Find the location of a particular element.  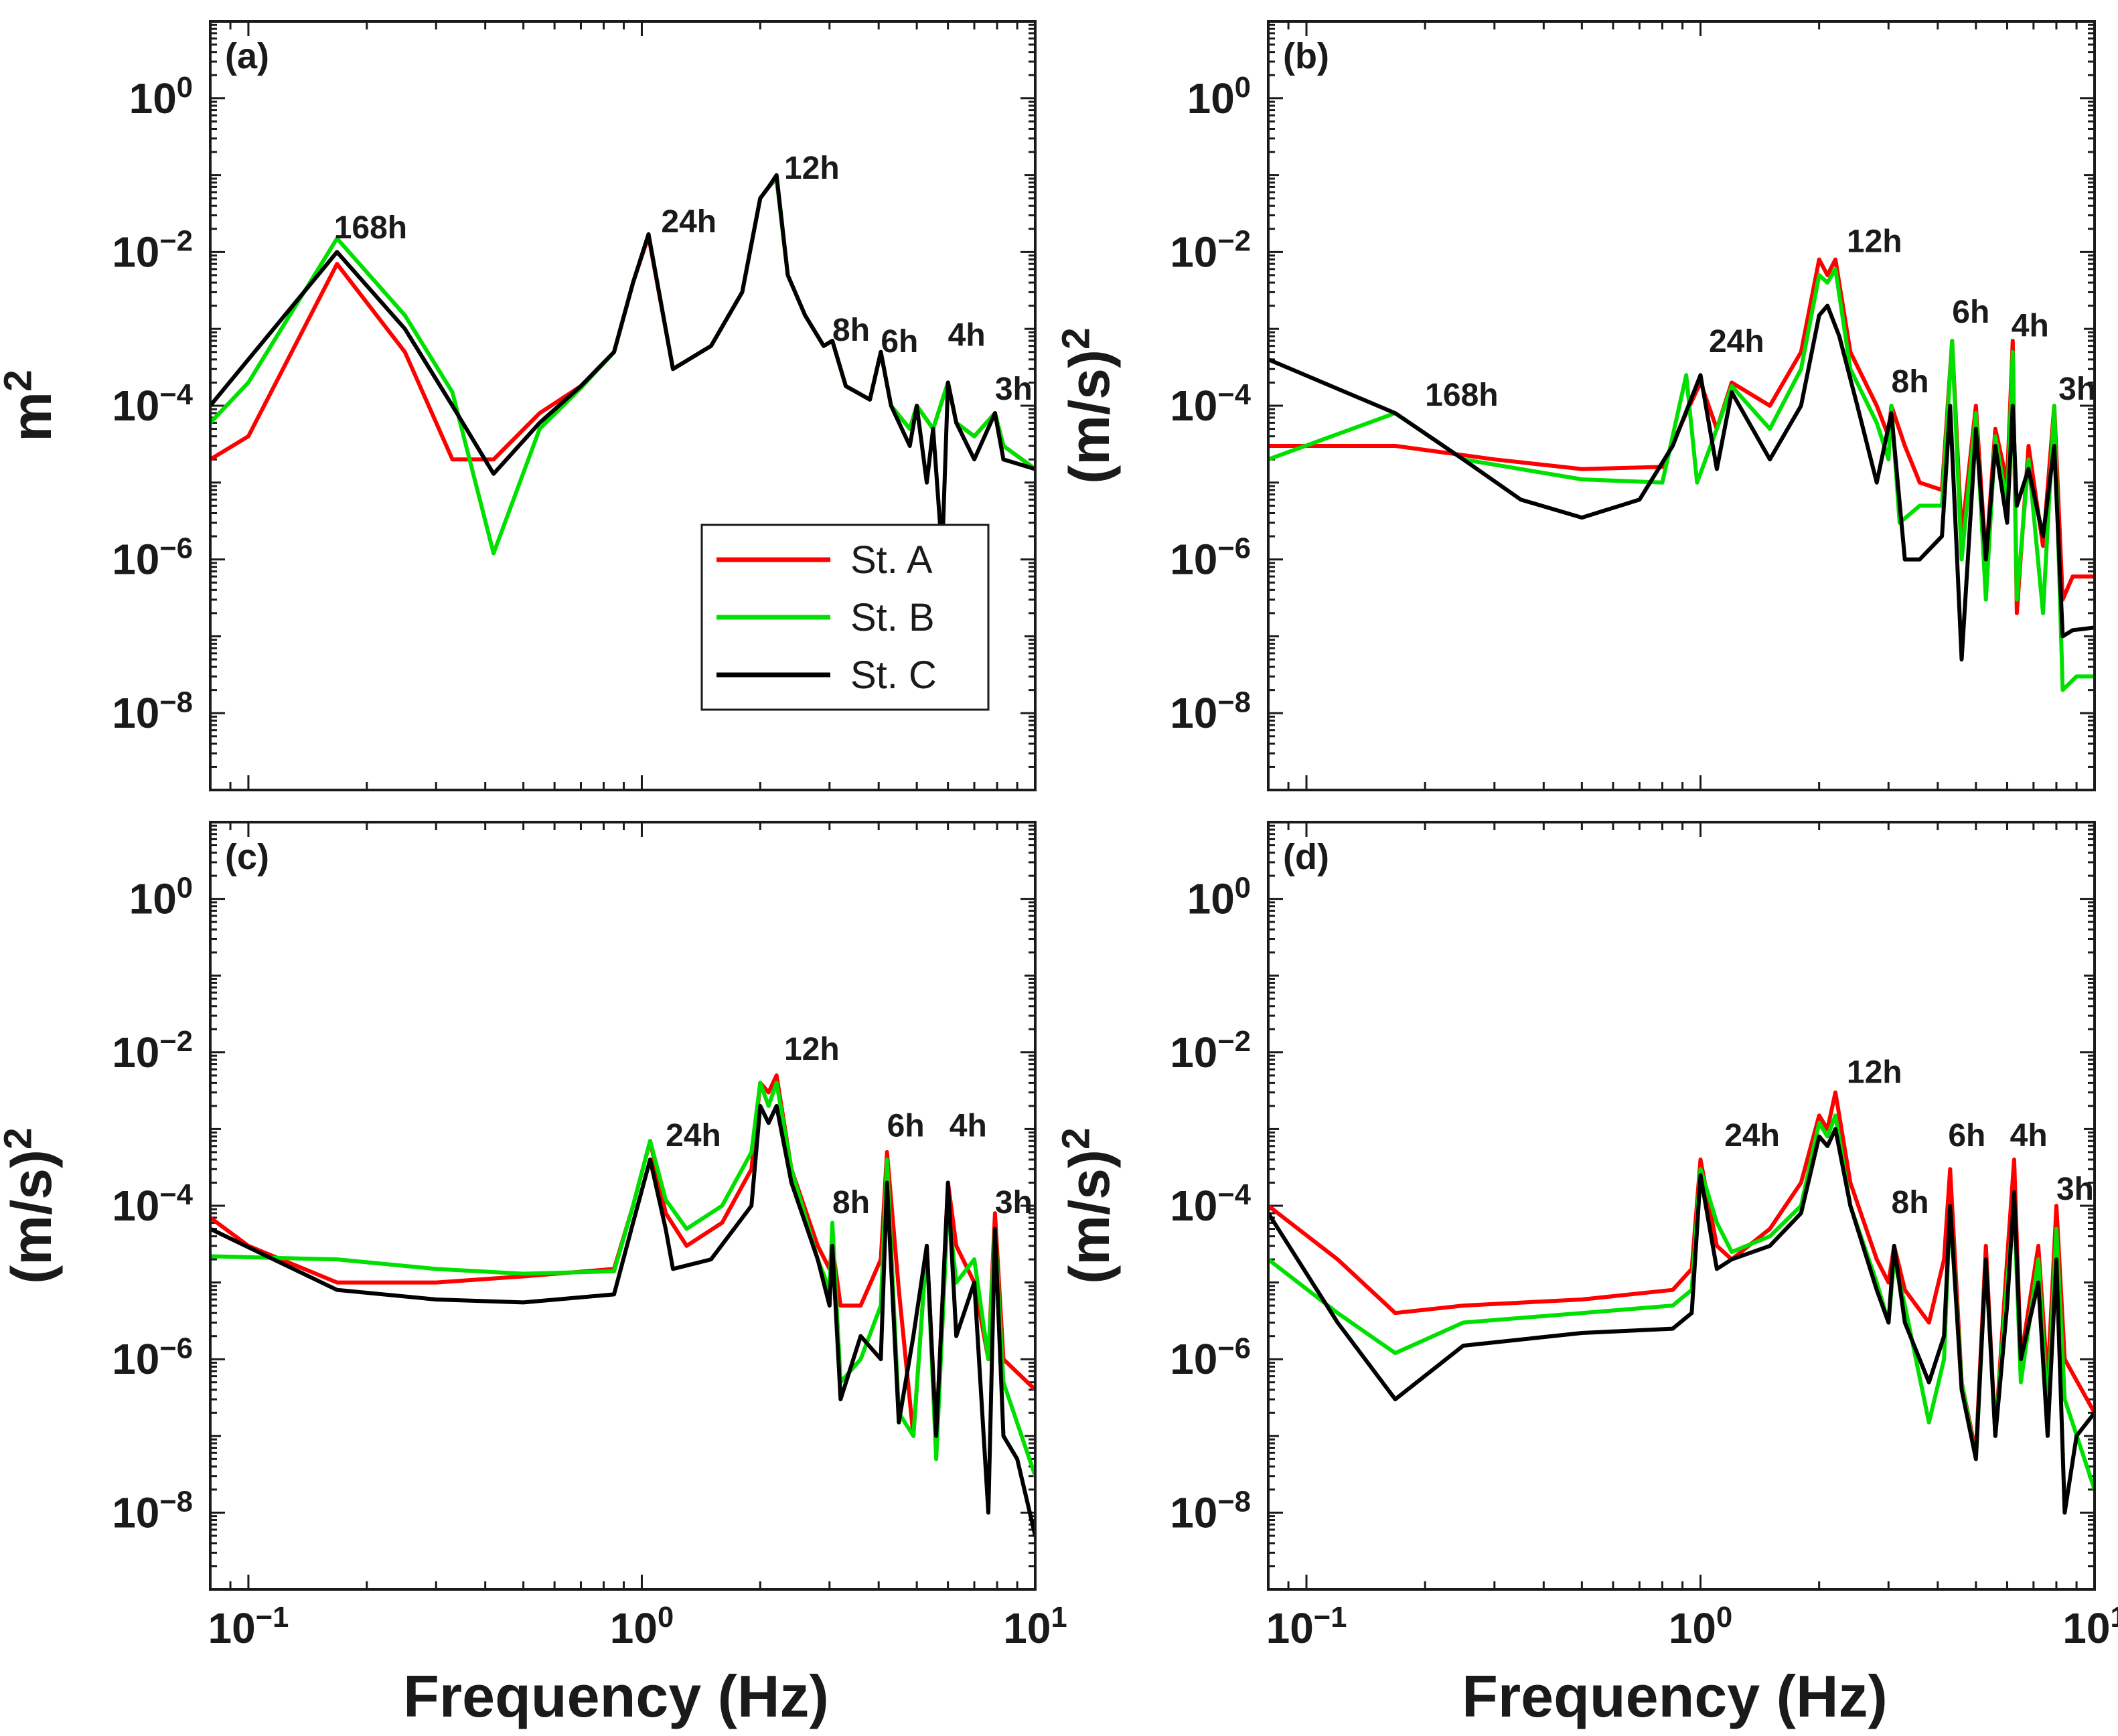

panel-letter: (b) is located at coordinates (1306, 56).